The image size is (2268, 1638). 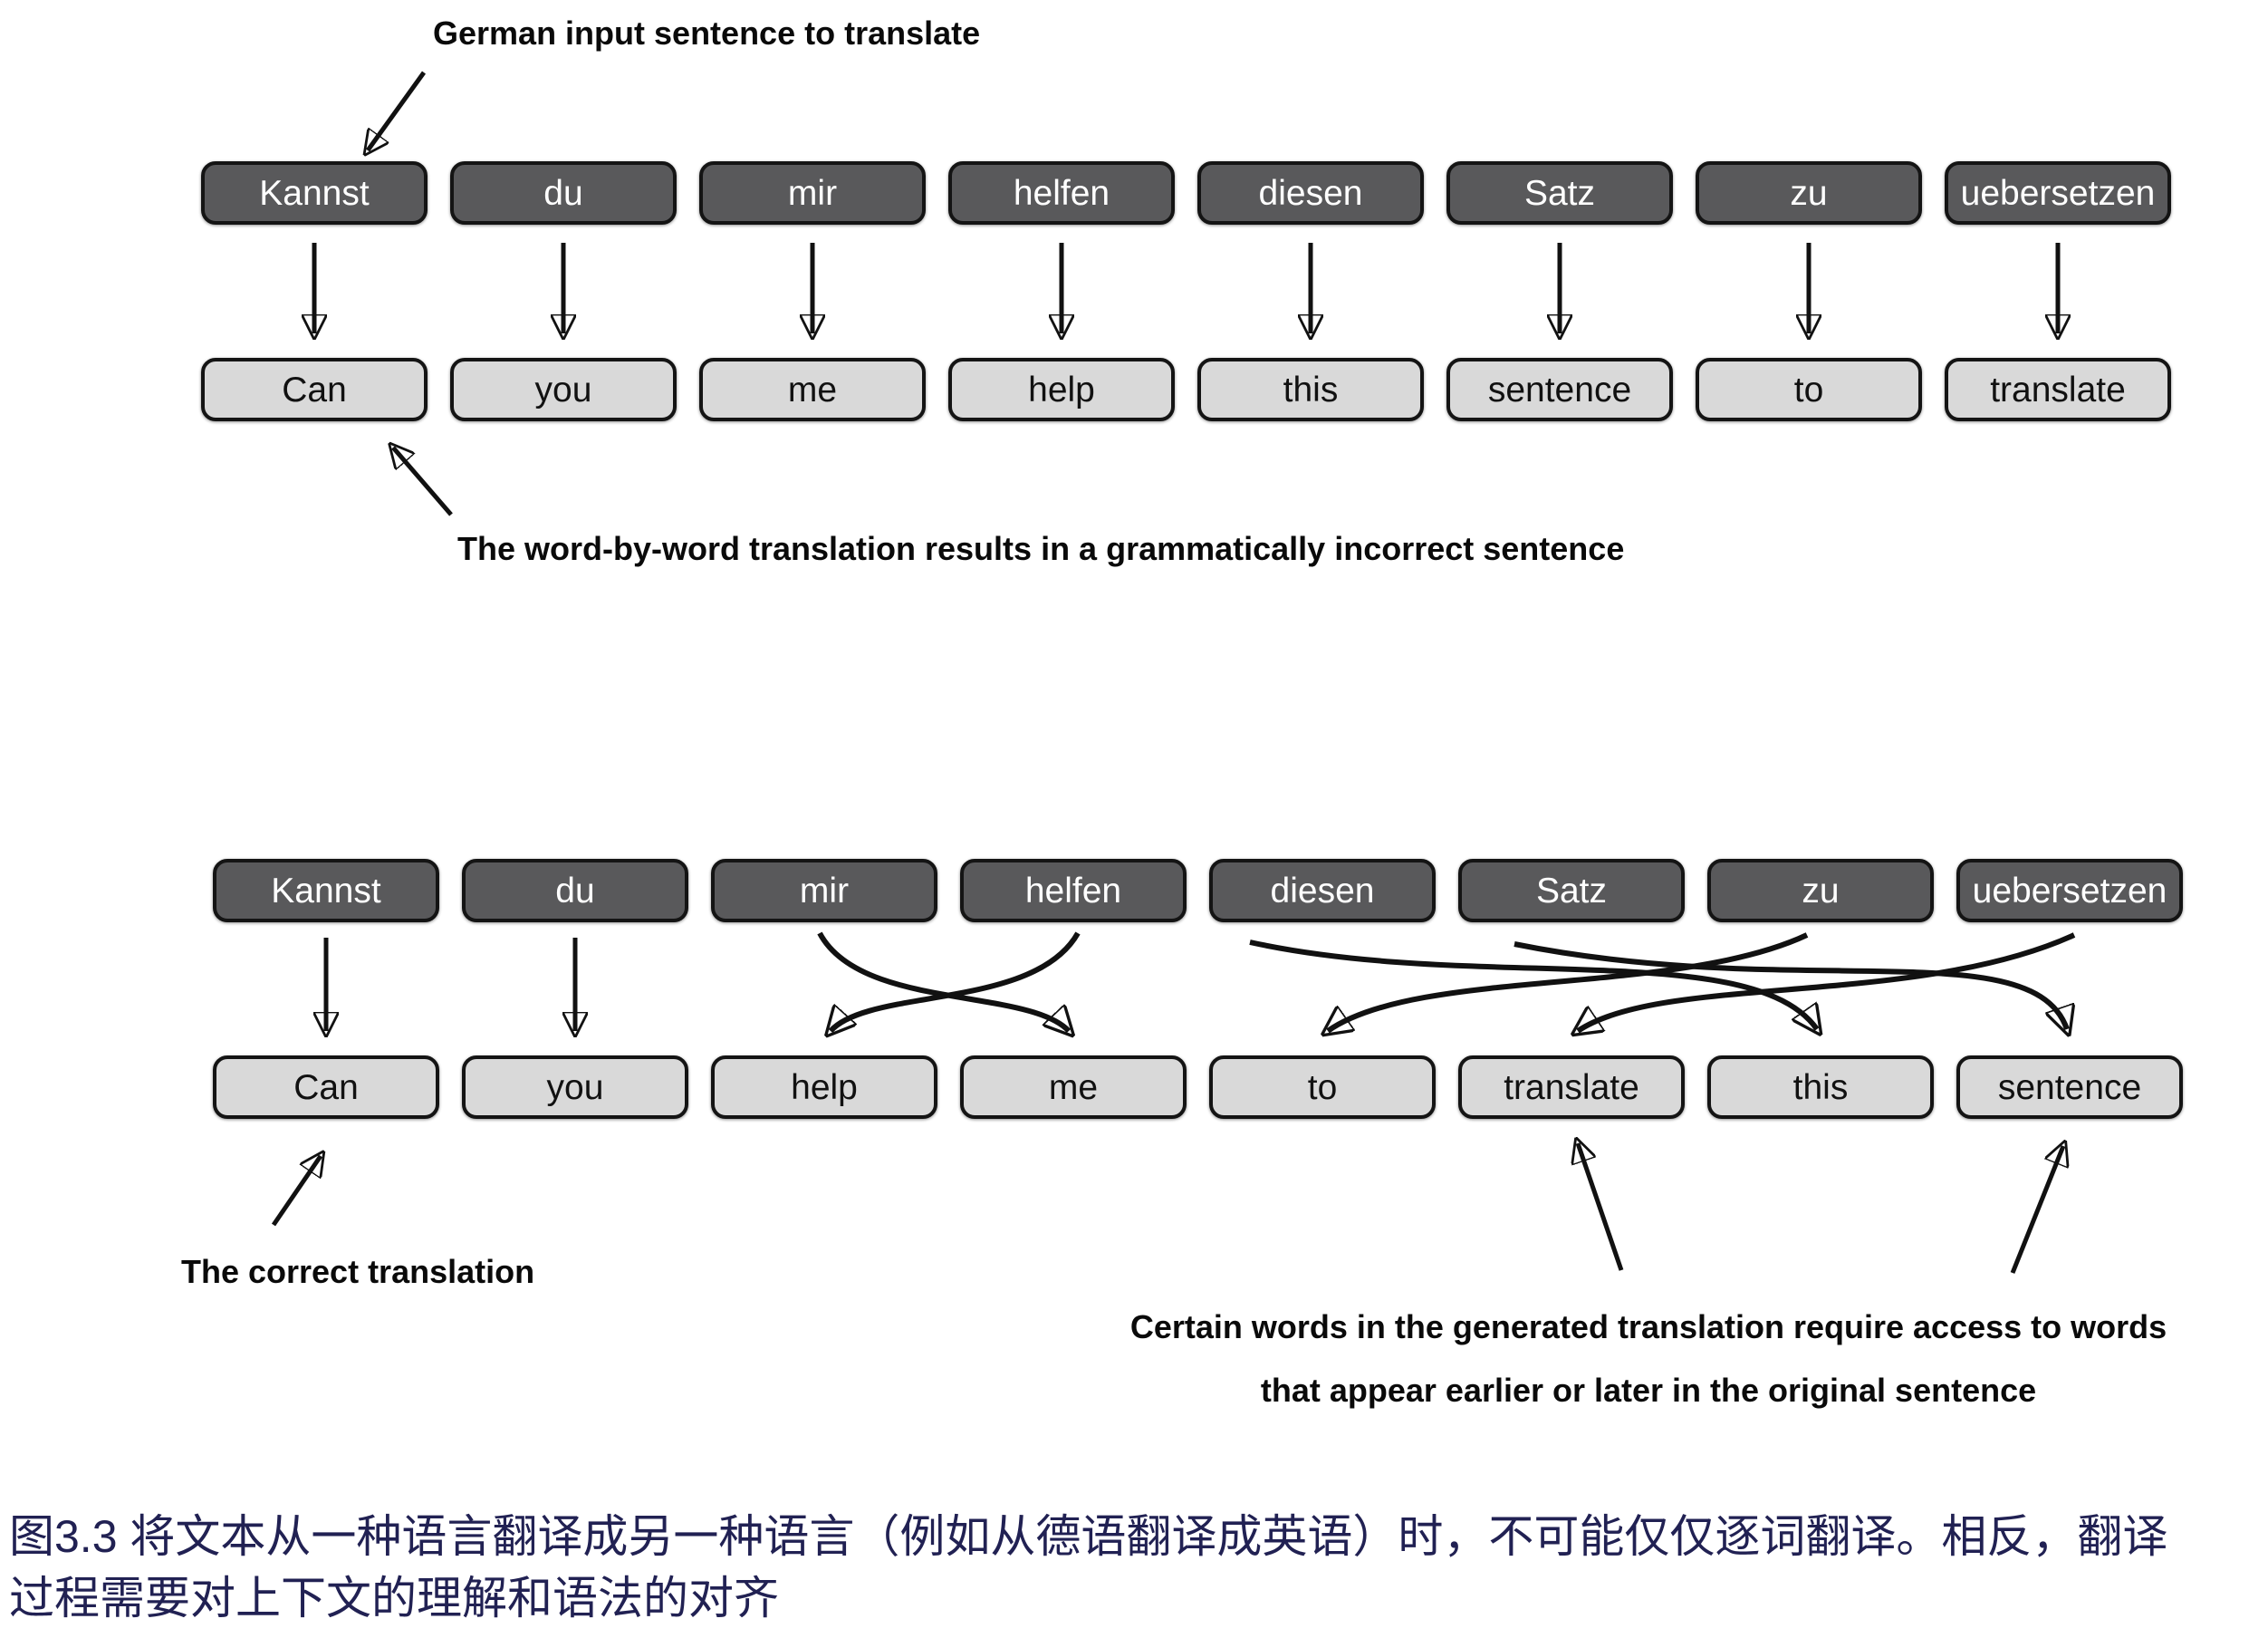 I want to click on arrow-diesen-to-this-aligned, so click(x=1533, y=984).